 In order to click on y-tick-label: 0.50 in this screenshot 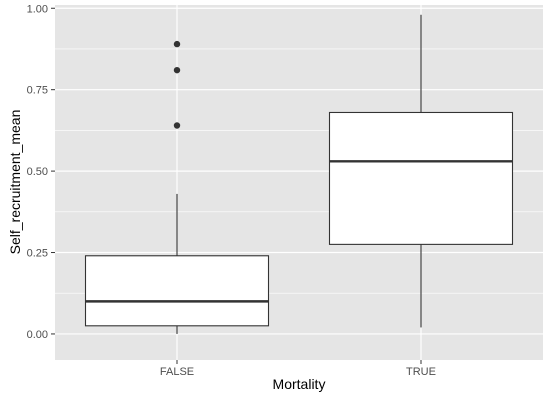, I will do `click(37, 172)`.